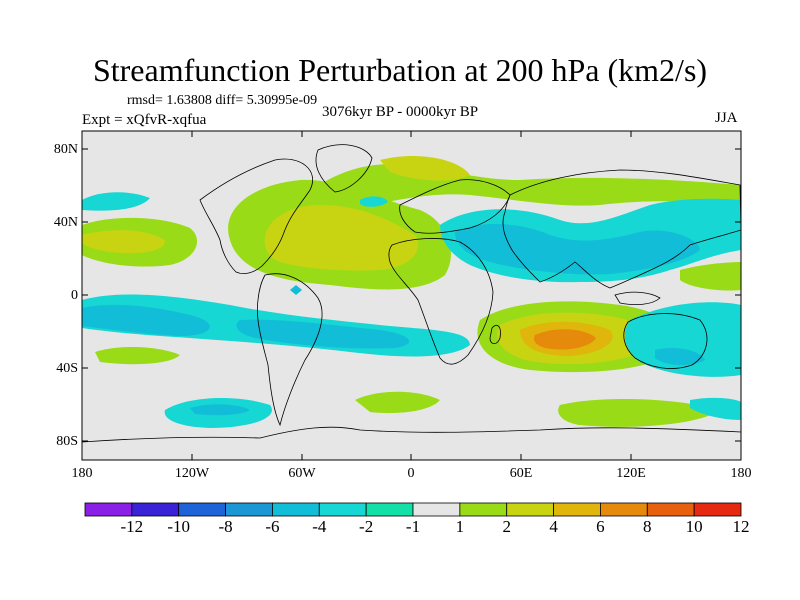 The height and width of the screenshot is (600, 800). What do you see at coordinates (179, 526) in the screenshot?
I see `colorbar-label: -10` at bounding box center [179, 526].